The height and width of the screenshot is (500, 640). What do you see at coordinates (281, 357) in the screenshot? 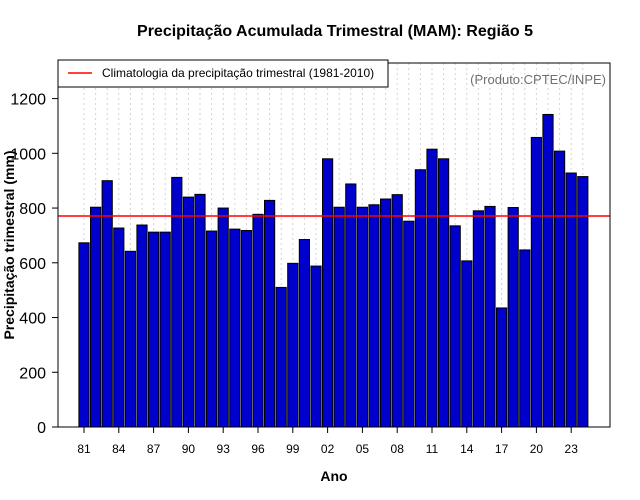
I see `bar-1998` at bounding box center [281, 357].